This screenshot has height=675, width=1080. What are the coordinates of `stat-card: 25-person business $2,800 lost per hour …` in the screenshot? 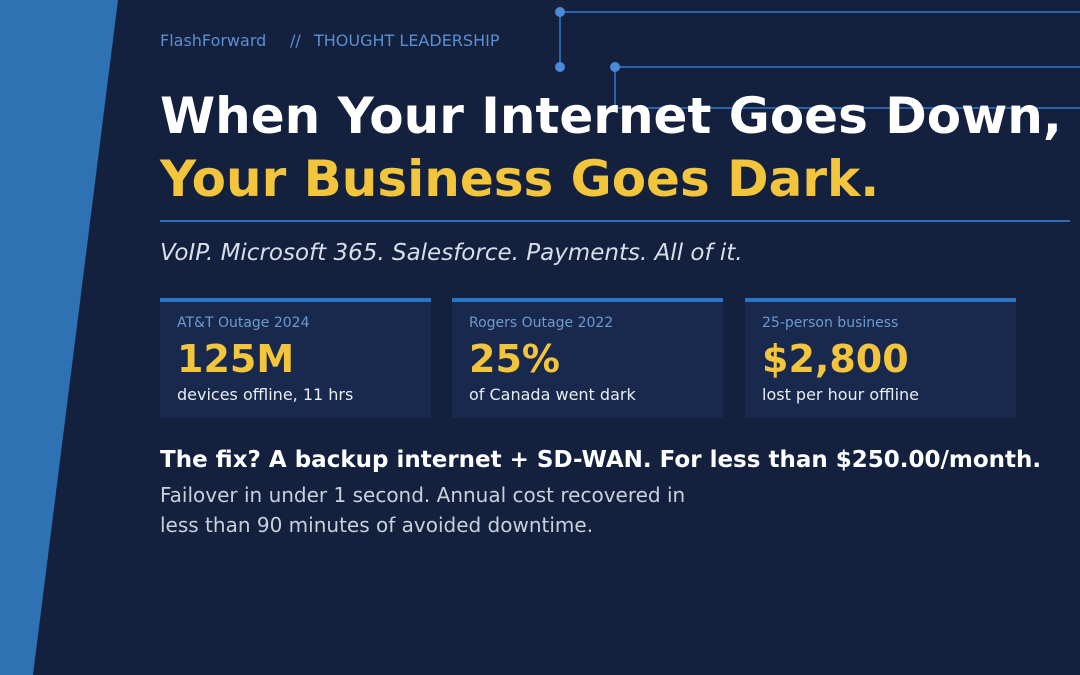 It's located at (880, 358).